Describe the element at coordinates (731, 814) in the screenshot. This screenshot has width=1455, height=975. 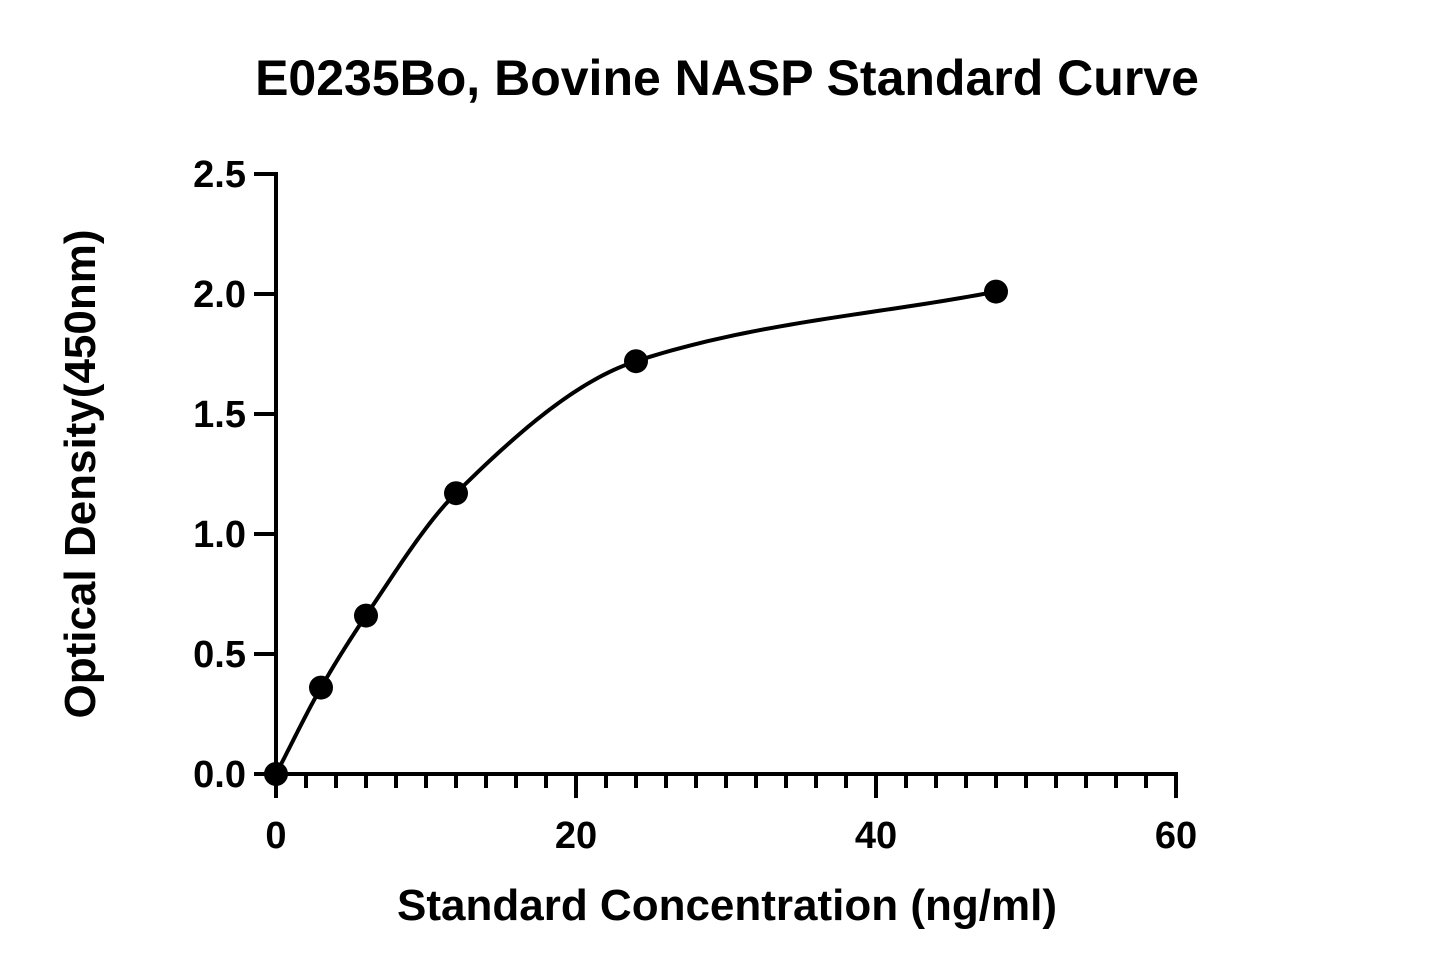
I see `x-axis: 0 20 40 60` at that location.